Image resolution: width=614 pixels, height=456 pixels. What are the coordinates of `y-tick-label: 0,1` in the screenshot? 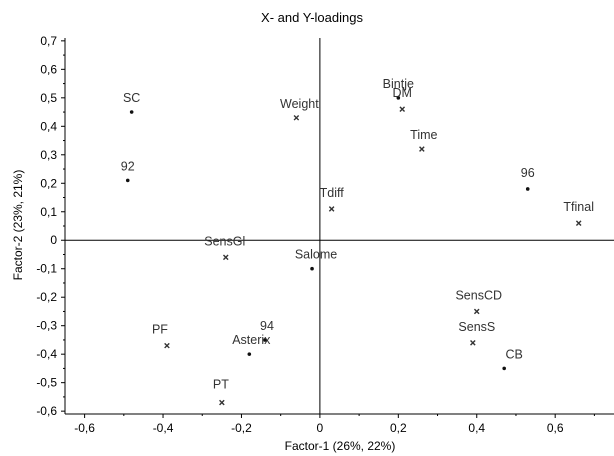 It's located at (48, 212).